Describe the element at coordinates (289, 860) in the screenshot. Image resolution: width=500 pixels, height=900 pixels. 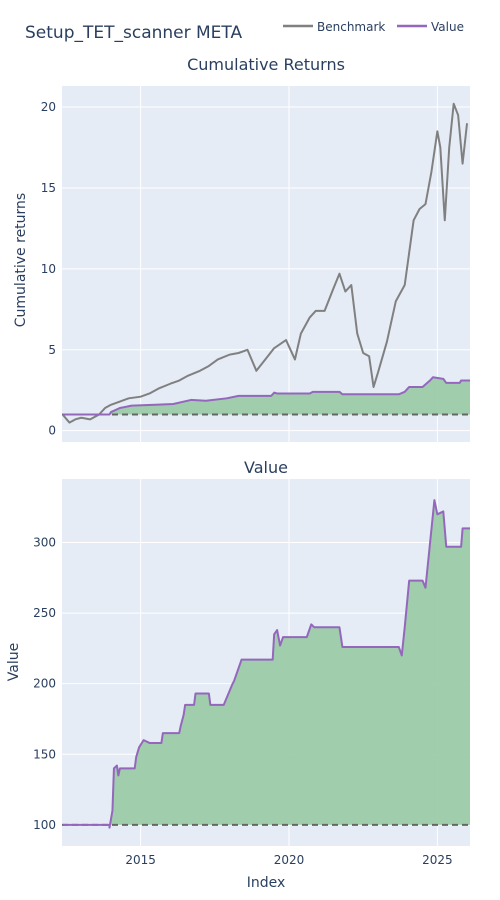
I see `x-tick-label: 2020` at that location.